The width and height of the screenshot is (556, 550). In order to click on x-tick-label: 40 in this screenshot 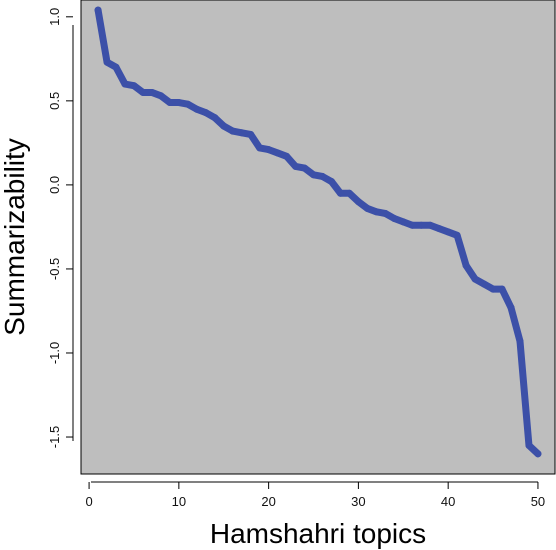, I will do `click(448, 501)`.